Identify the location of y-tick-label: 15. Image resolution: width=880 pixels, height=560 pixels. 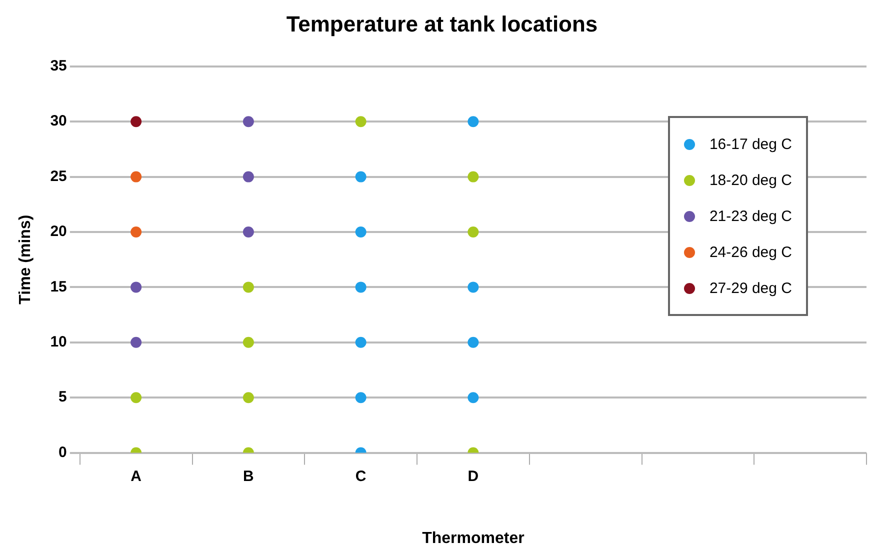
(58, 287).